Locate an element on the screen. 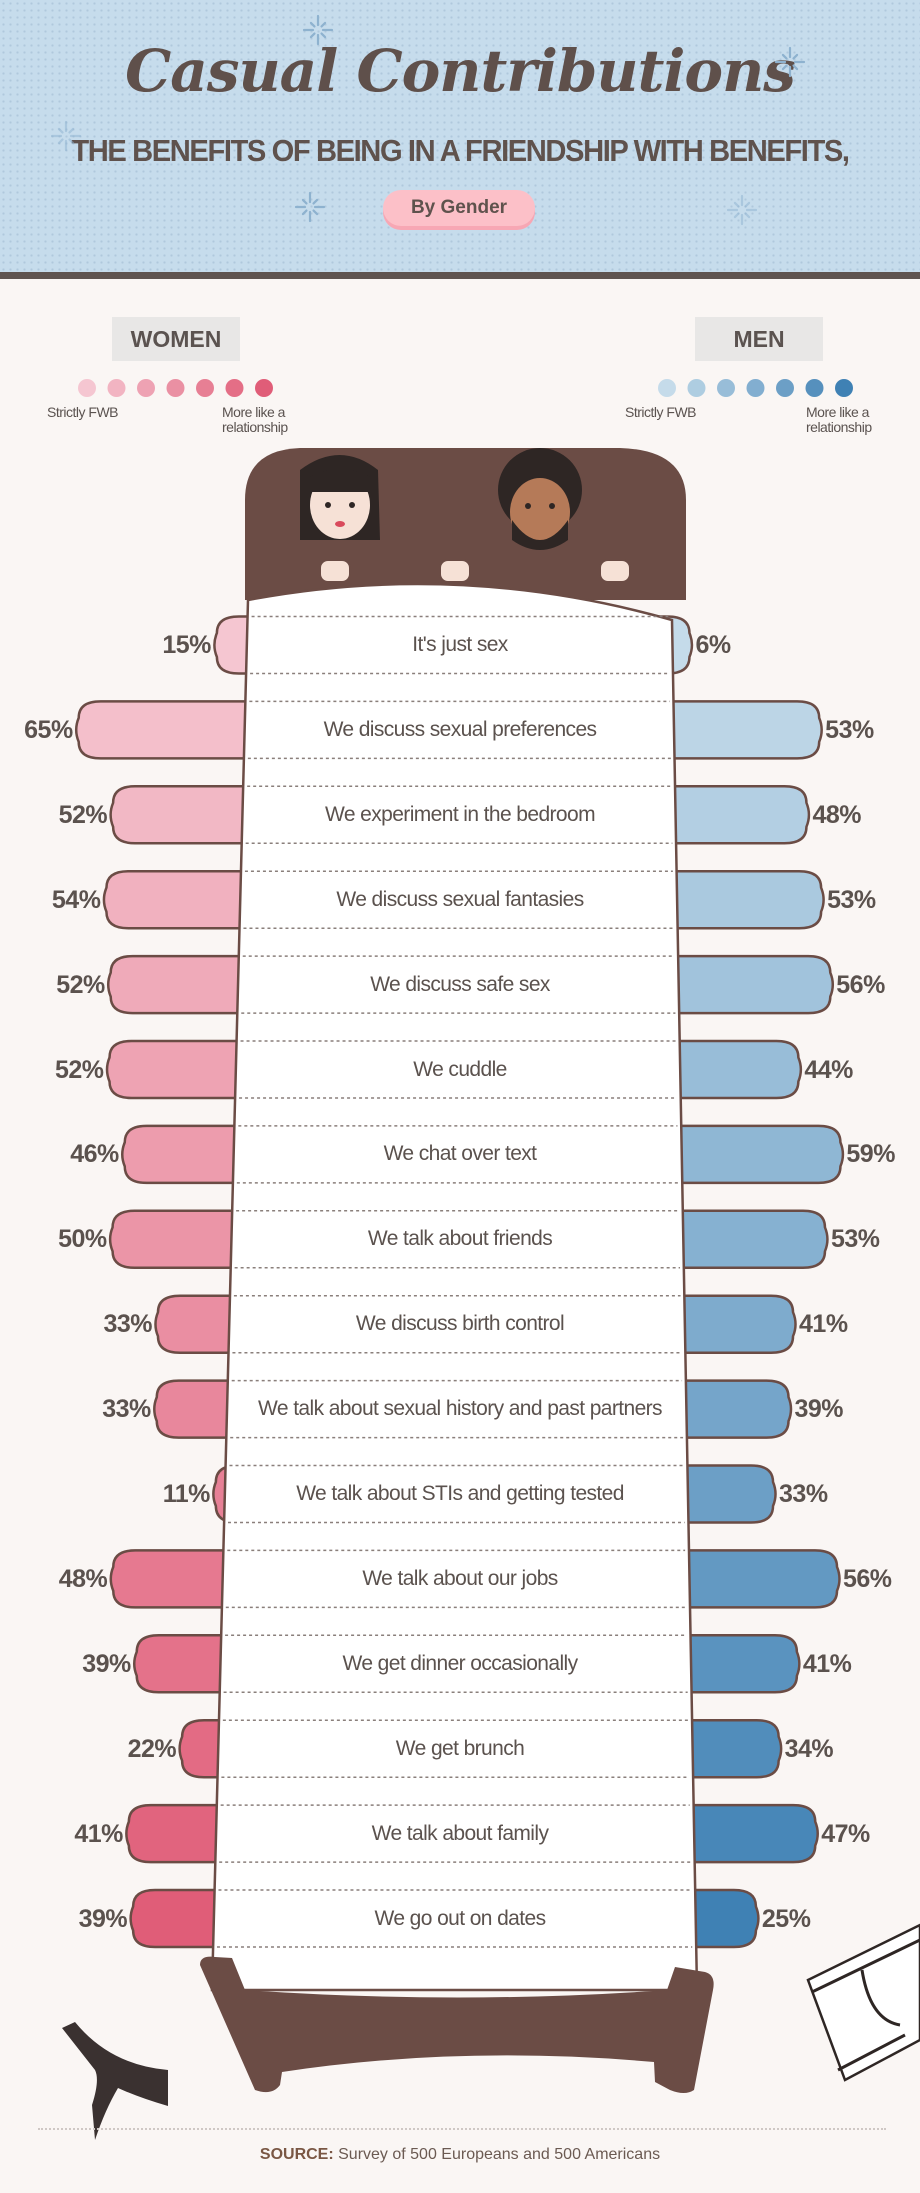 The height and width of the screenshot is (2193, 920). value-label-men: 59% is located at coordinates (870, 1154).